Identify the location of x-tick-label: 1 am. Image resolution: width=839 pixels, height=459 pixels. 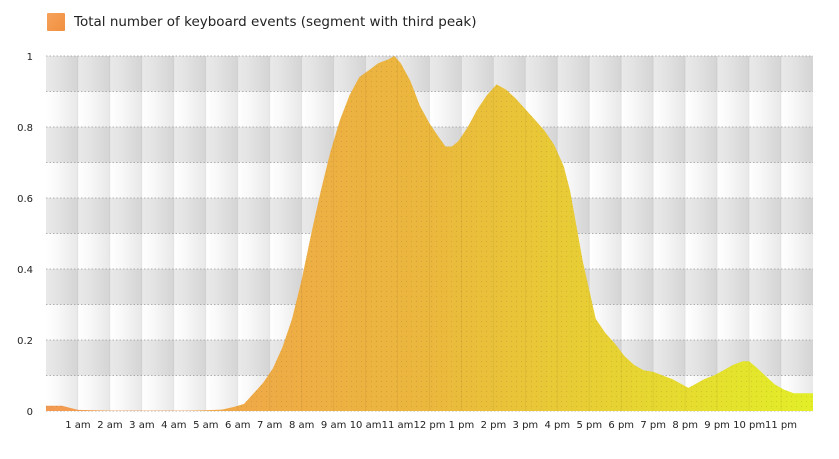
(77, 425).